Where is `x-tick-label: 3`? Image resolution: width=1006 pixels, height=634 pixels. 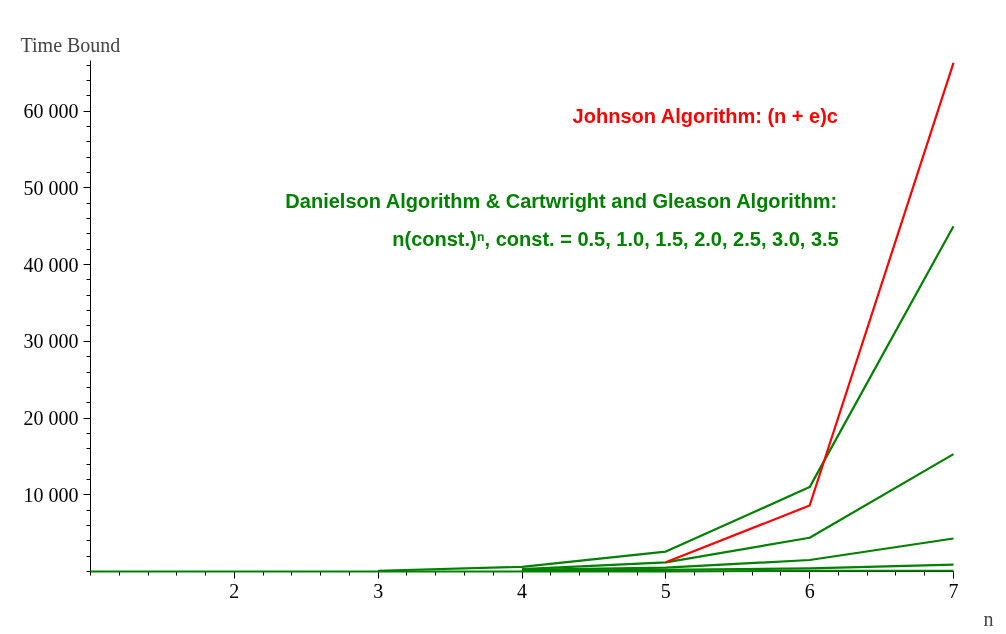 x-tick-label: 3 is located at coordinates (378, 590).